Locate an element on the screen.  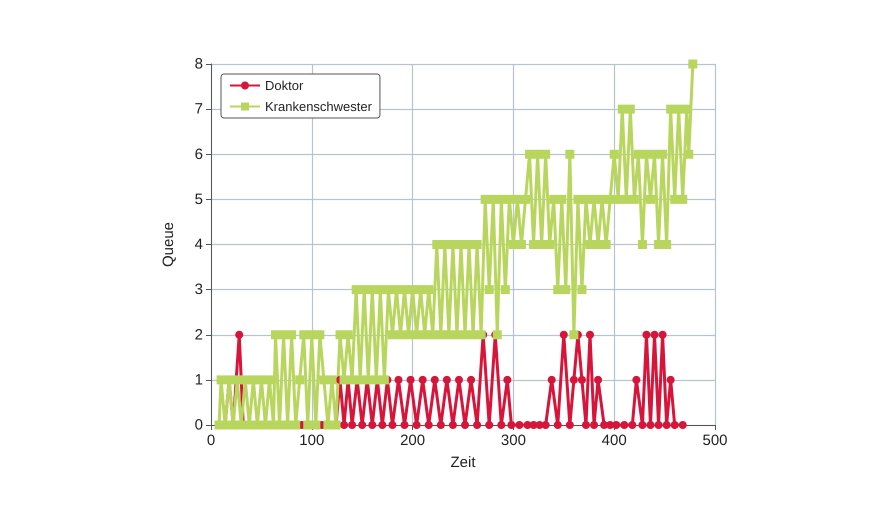
x-tick-label: 200 is located at coordinates (413, 440).